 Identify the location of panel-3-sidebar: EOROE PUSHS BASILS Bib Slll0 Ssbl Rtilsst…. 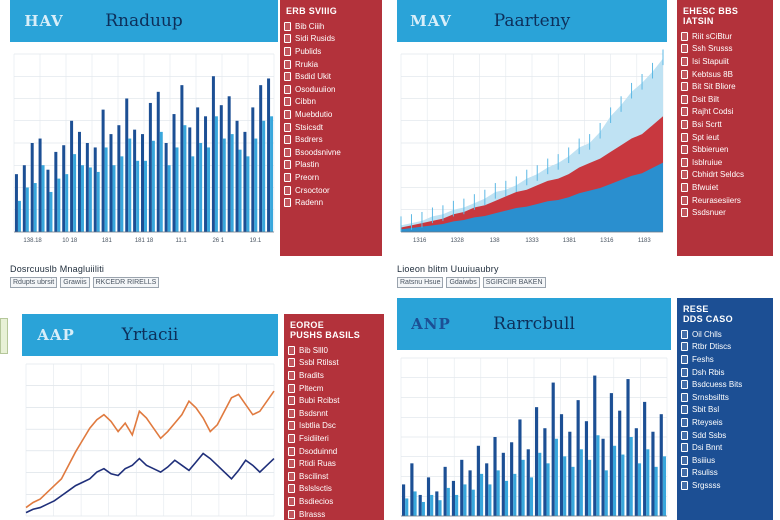
(334, 417).